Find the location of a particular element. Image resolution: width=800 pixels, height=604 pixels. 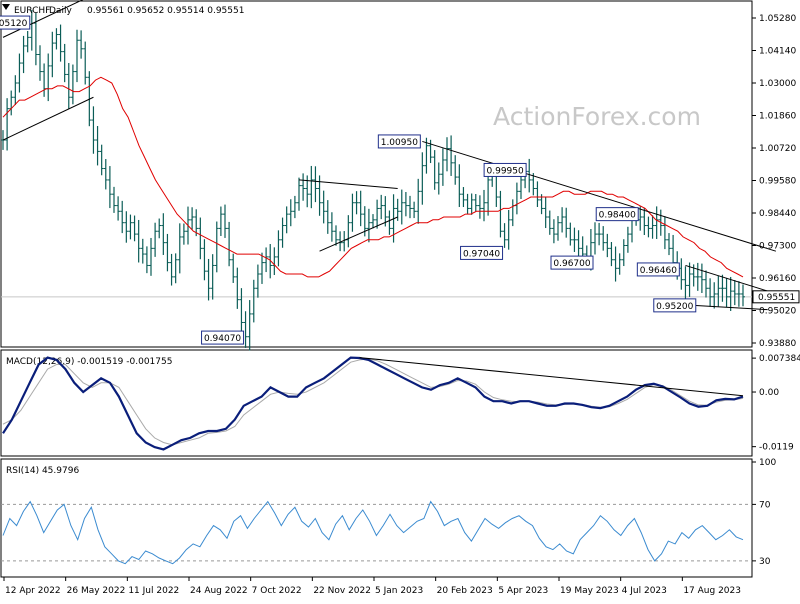

date-axis-label: 17 Aug 2023 is located at coordinates (712, 591).